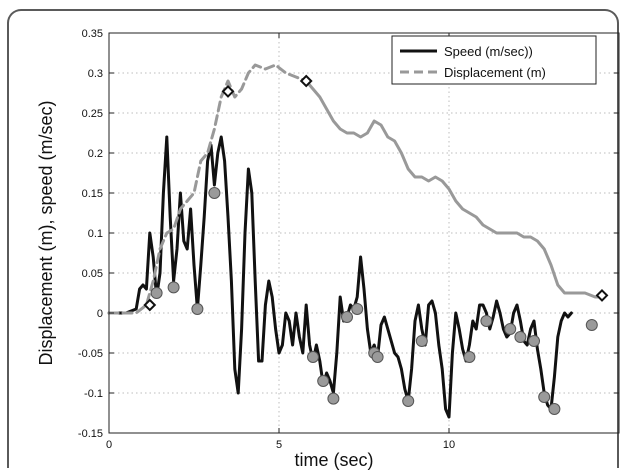 The height and width of the screenshot is (471, 628). I want to click on y-tick-label-9: 0.3, so click(95, 74).